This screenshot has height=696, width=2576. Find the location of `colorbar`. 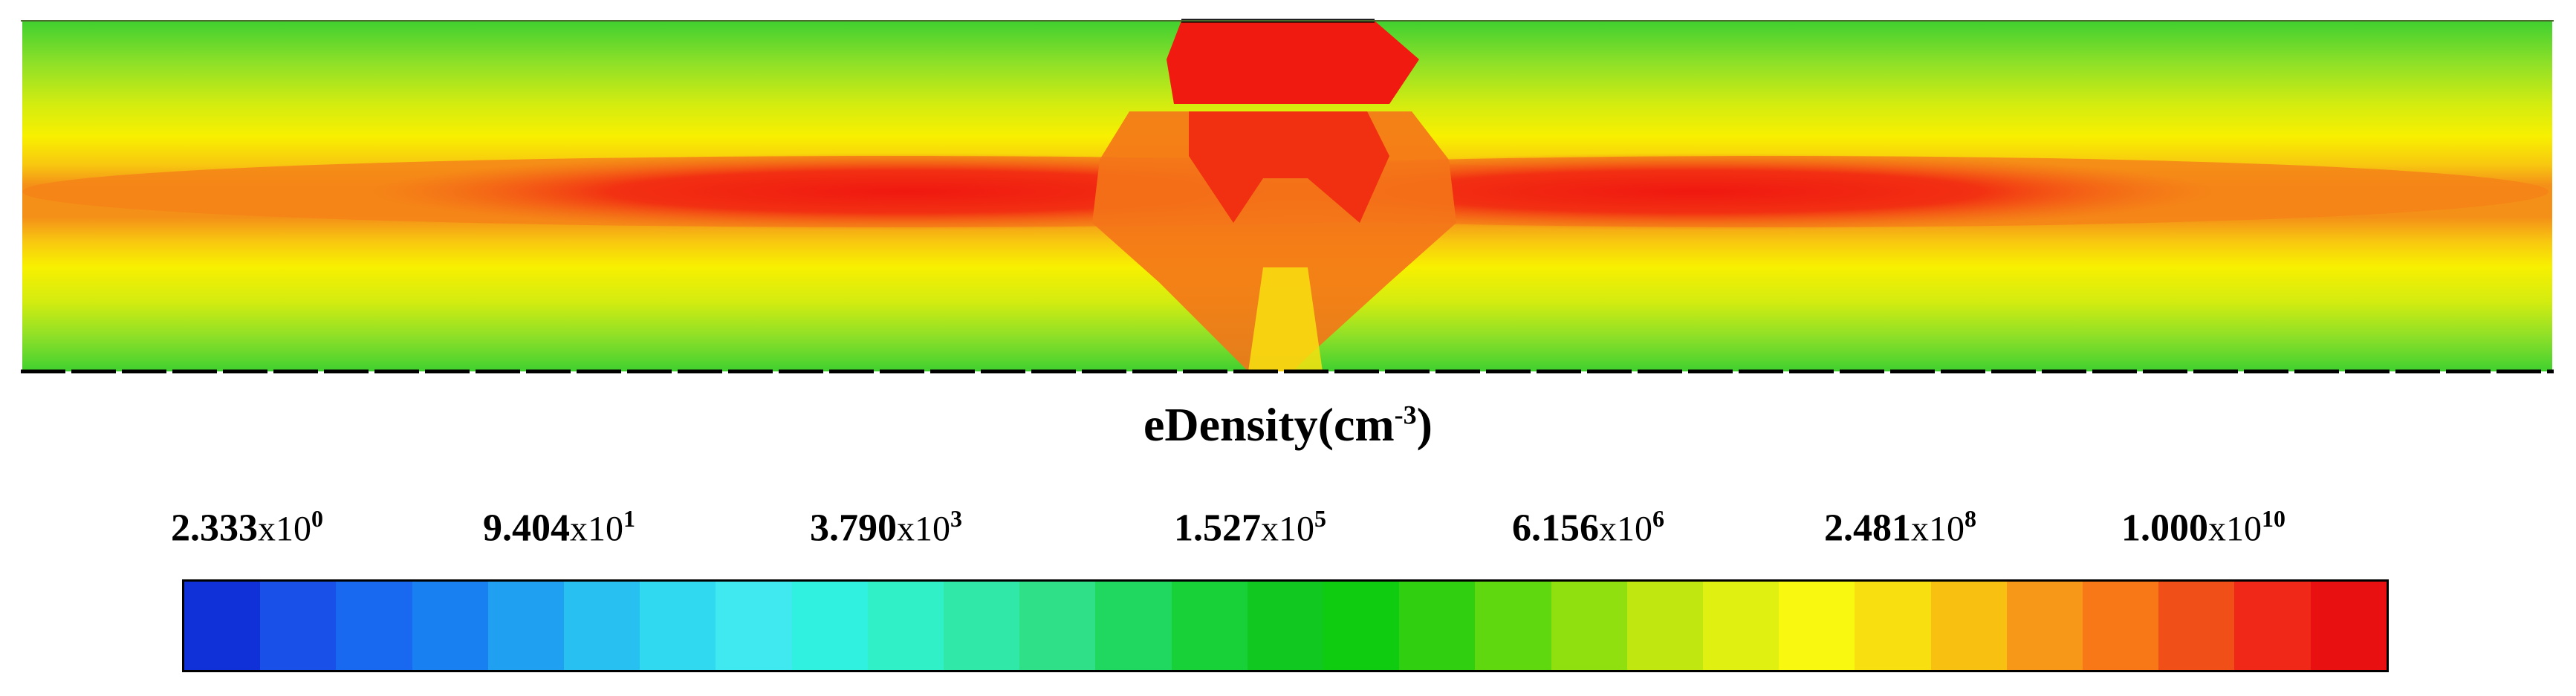

colorbar is located at coordinates (1285, 625).